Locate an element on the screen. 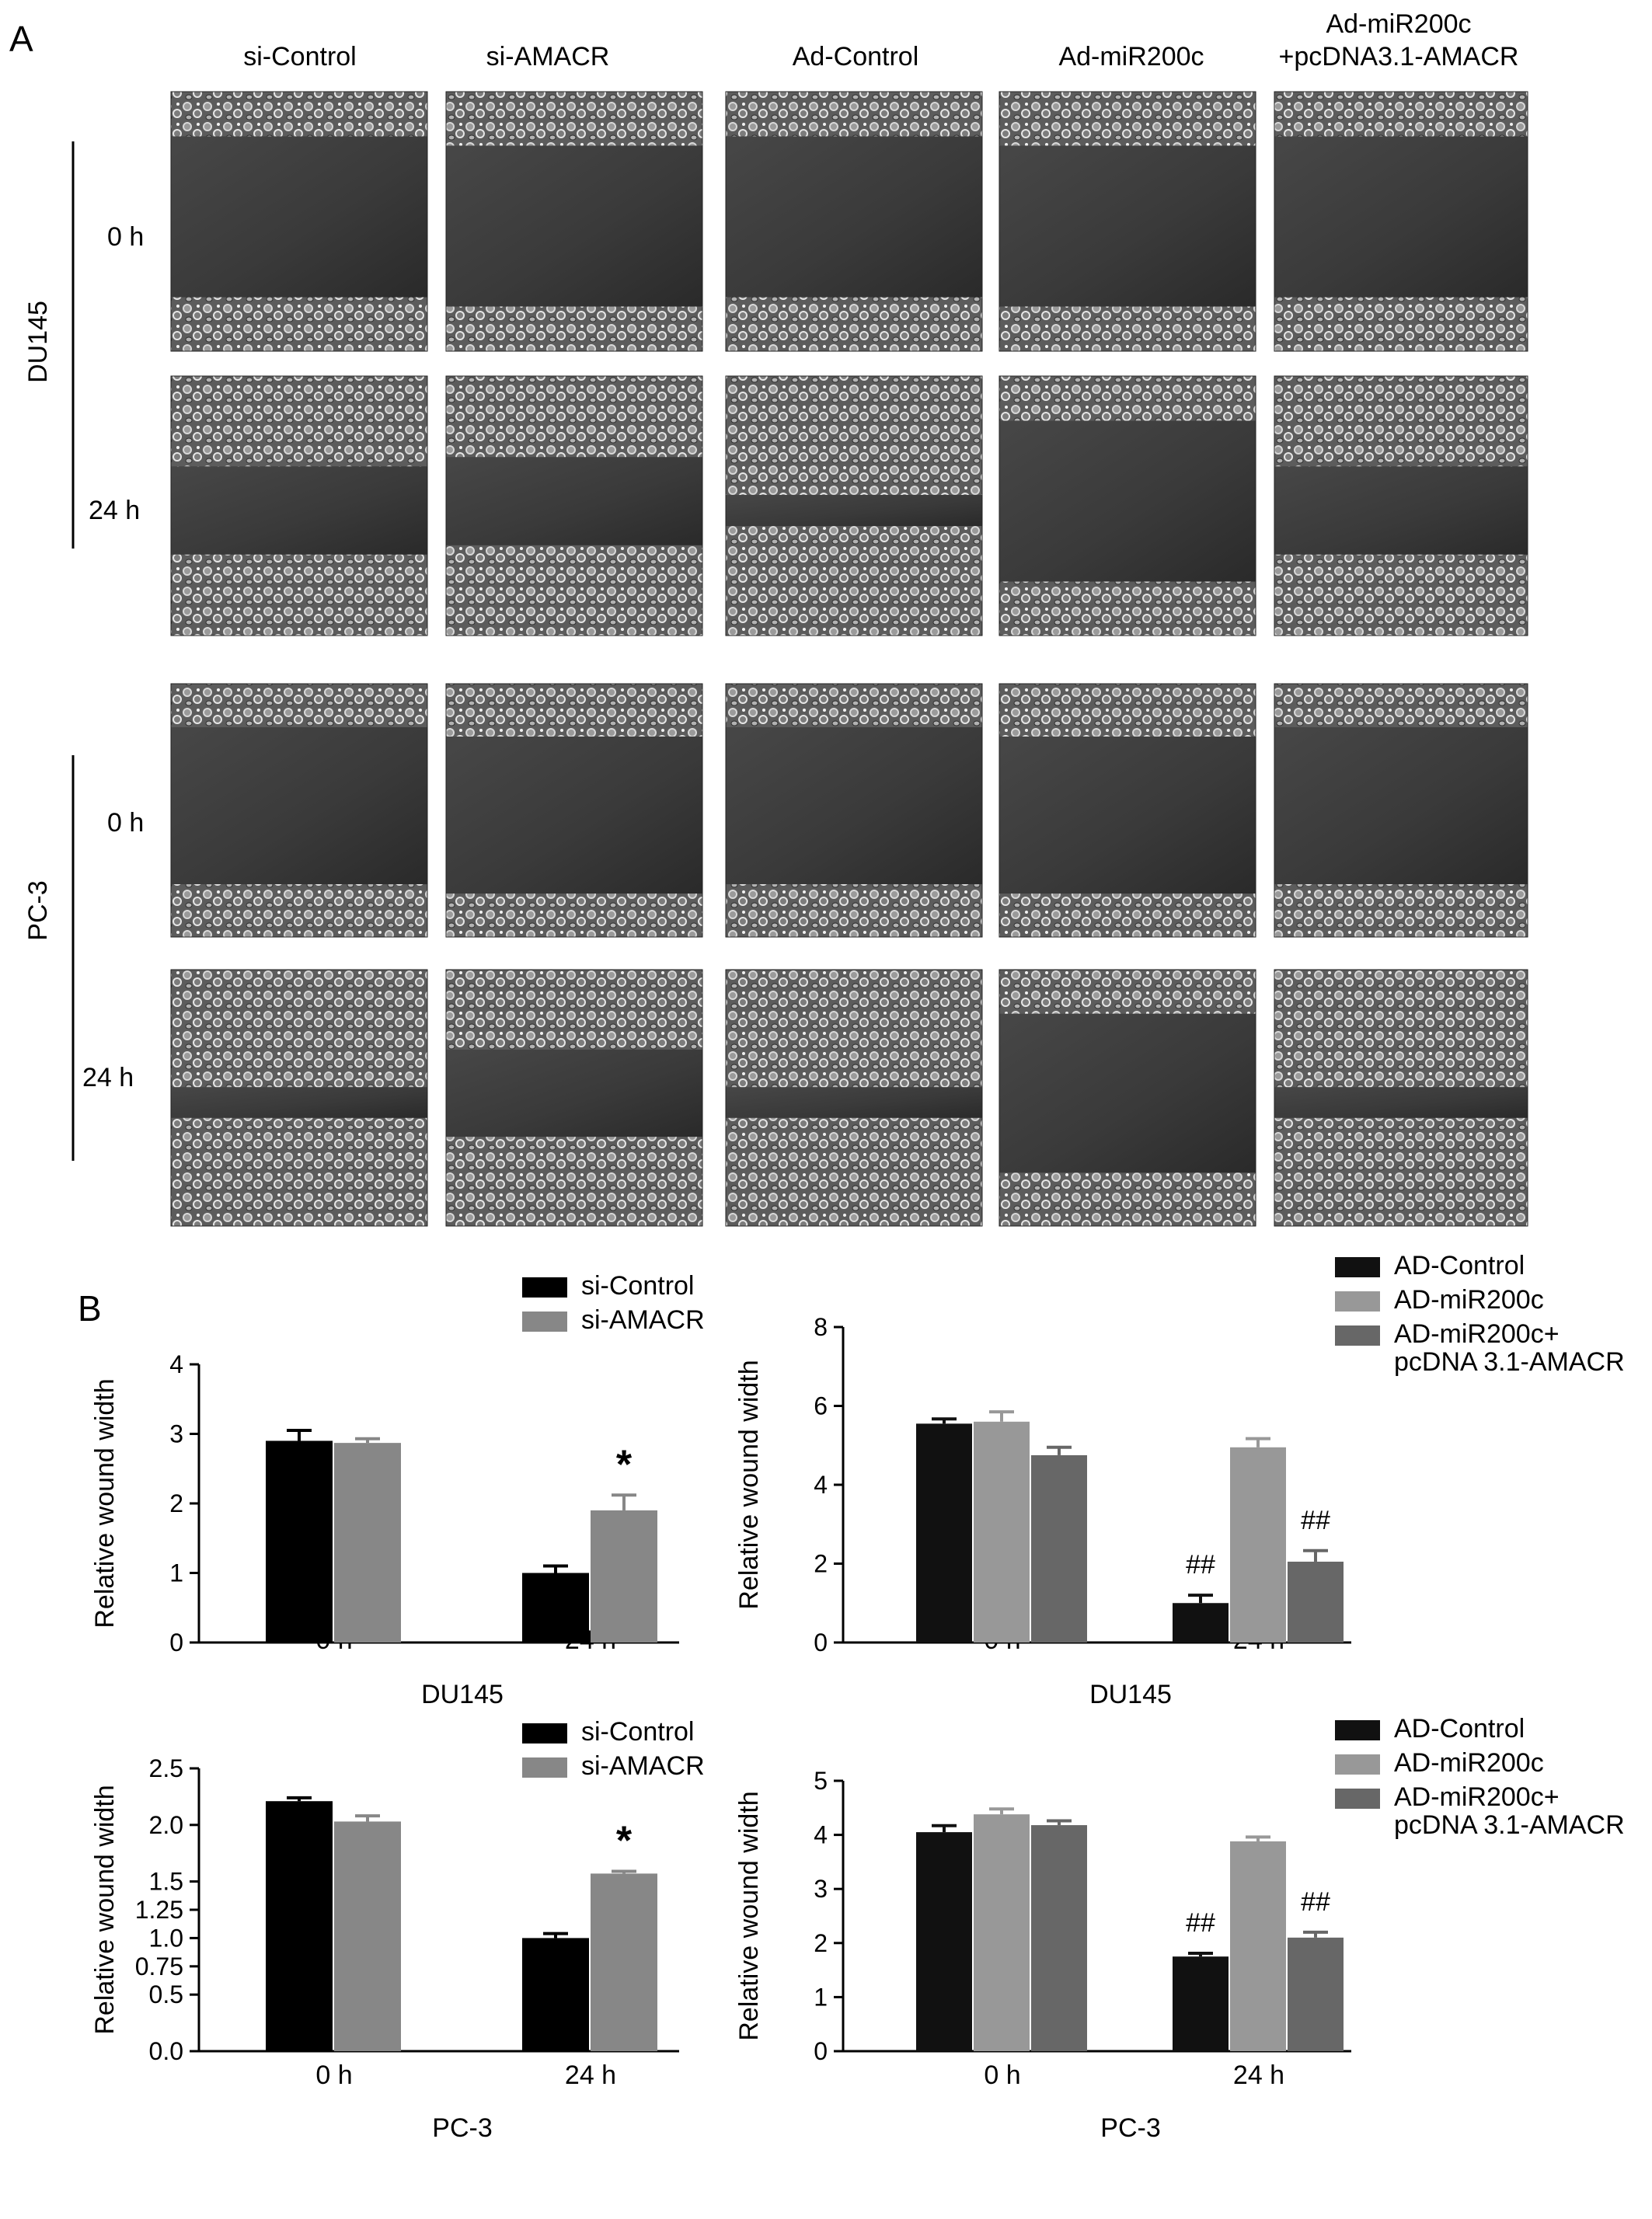 Image resolution: width=1652 pixels, height=2219 pixels. y-tick-label: 8 is located at coordinates (821, 1327).